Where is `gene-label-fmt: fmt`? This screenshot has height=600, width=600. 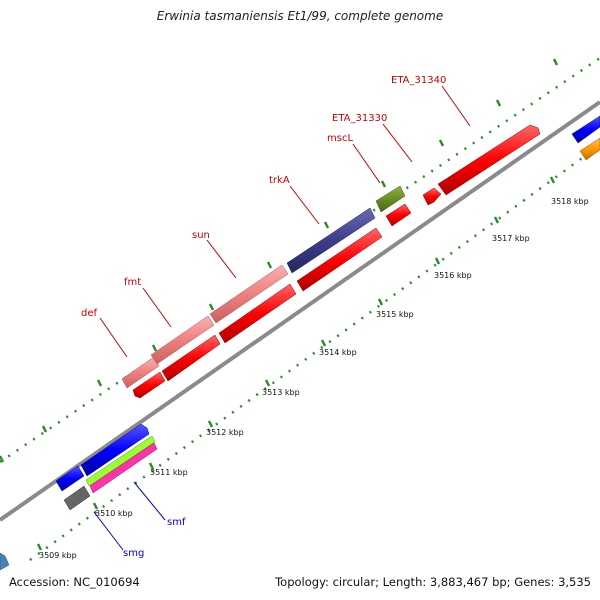
gene-label-fmt: fmt is located at coordinates (132, 282).